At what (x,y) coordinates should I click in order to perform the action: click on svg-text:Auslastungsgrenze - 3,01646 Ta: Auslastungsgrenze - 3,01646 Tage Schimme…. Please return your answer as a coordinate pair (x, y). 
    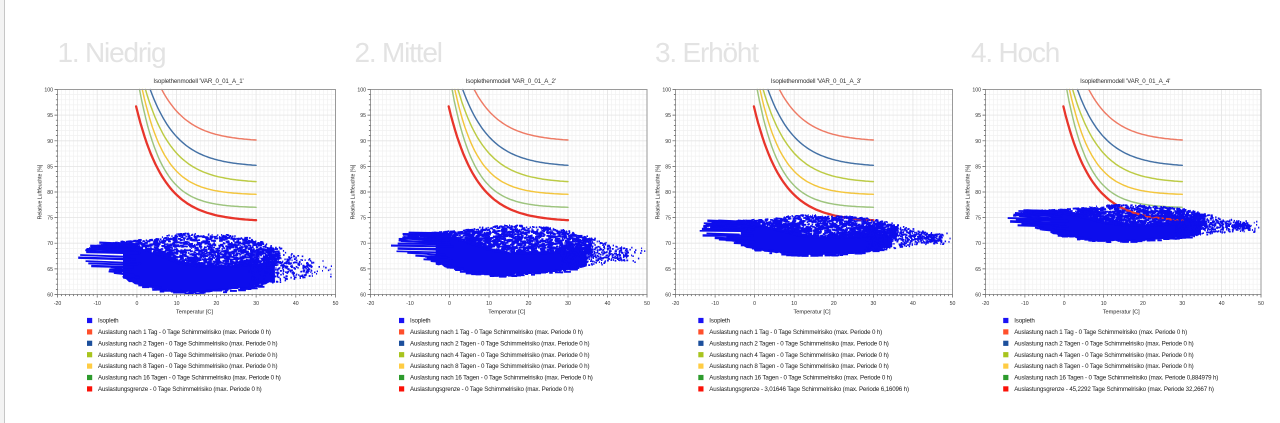
    Looking at the image, I should click on (809, 389).